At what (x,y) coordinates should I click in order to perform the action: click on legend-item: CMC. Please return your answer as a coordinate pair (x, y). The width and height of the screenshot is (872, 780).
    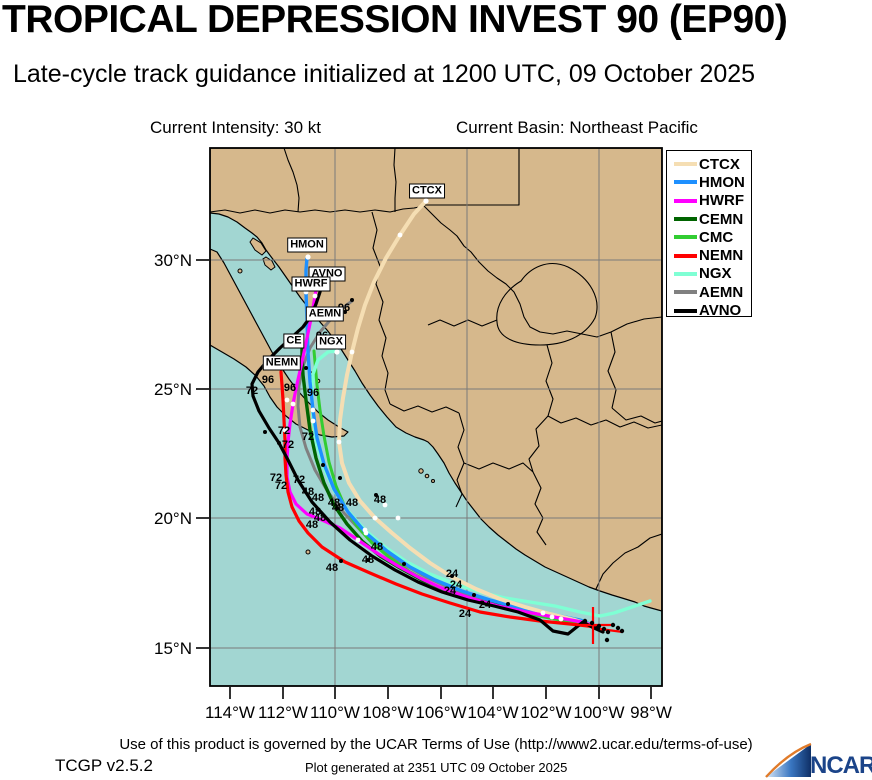
    Looking at the image, I should click on (712, 237).